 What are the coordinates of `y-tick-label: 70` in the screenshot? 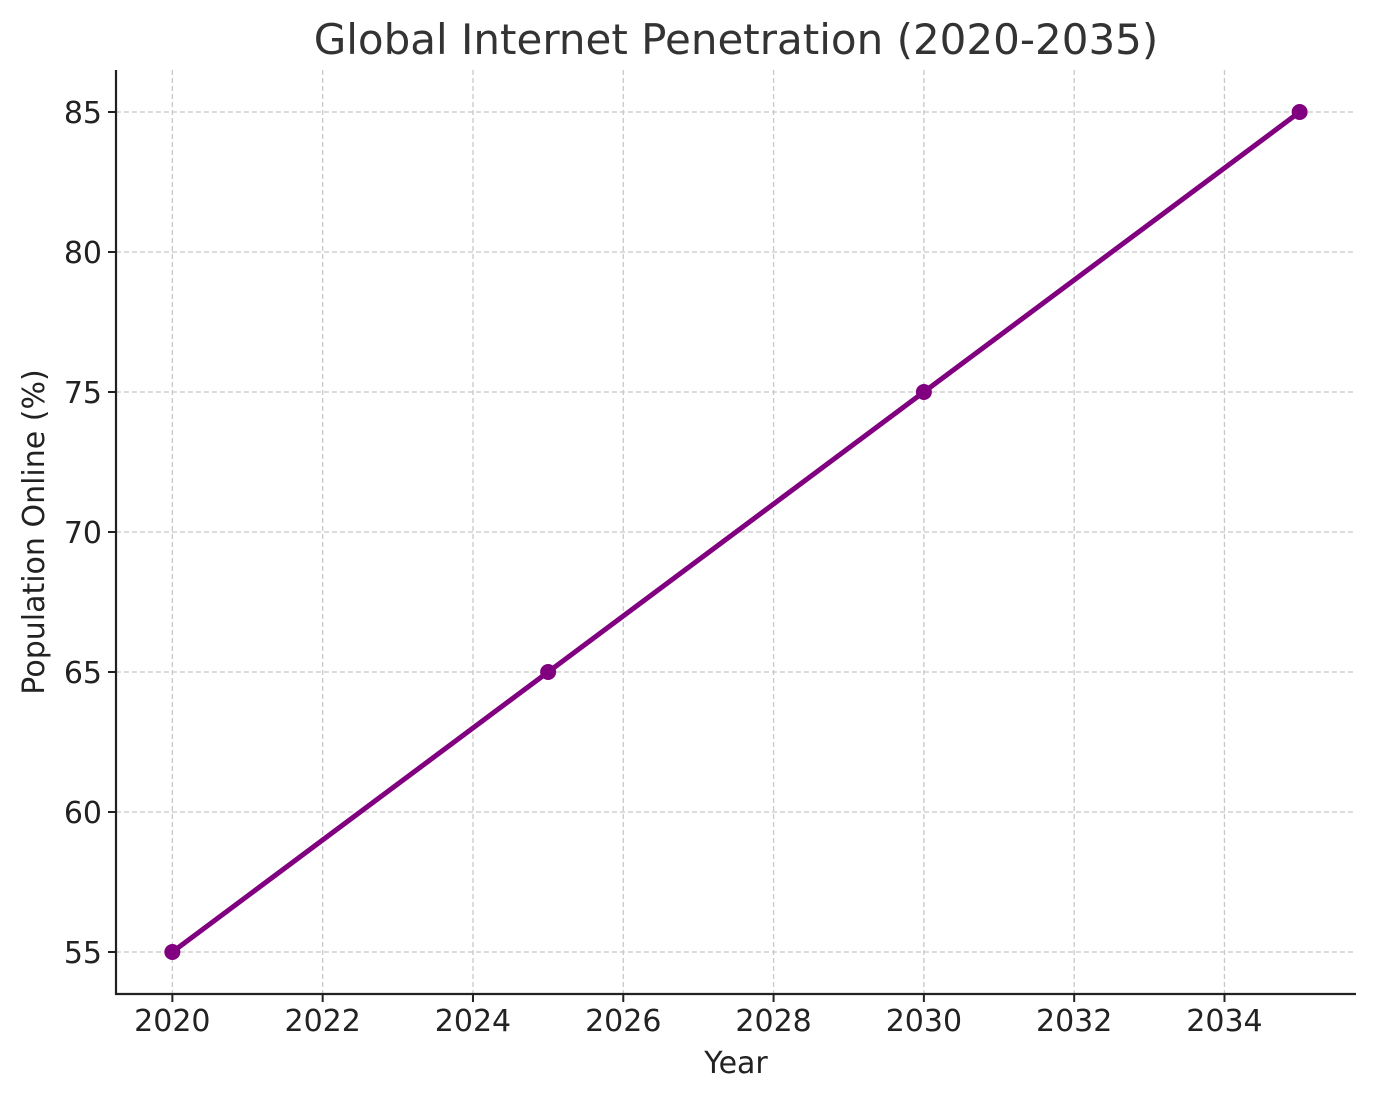 It's located at (83, 533).